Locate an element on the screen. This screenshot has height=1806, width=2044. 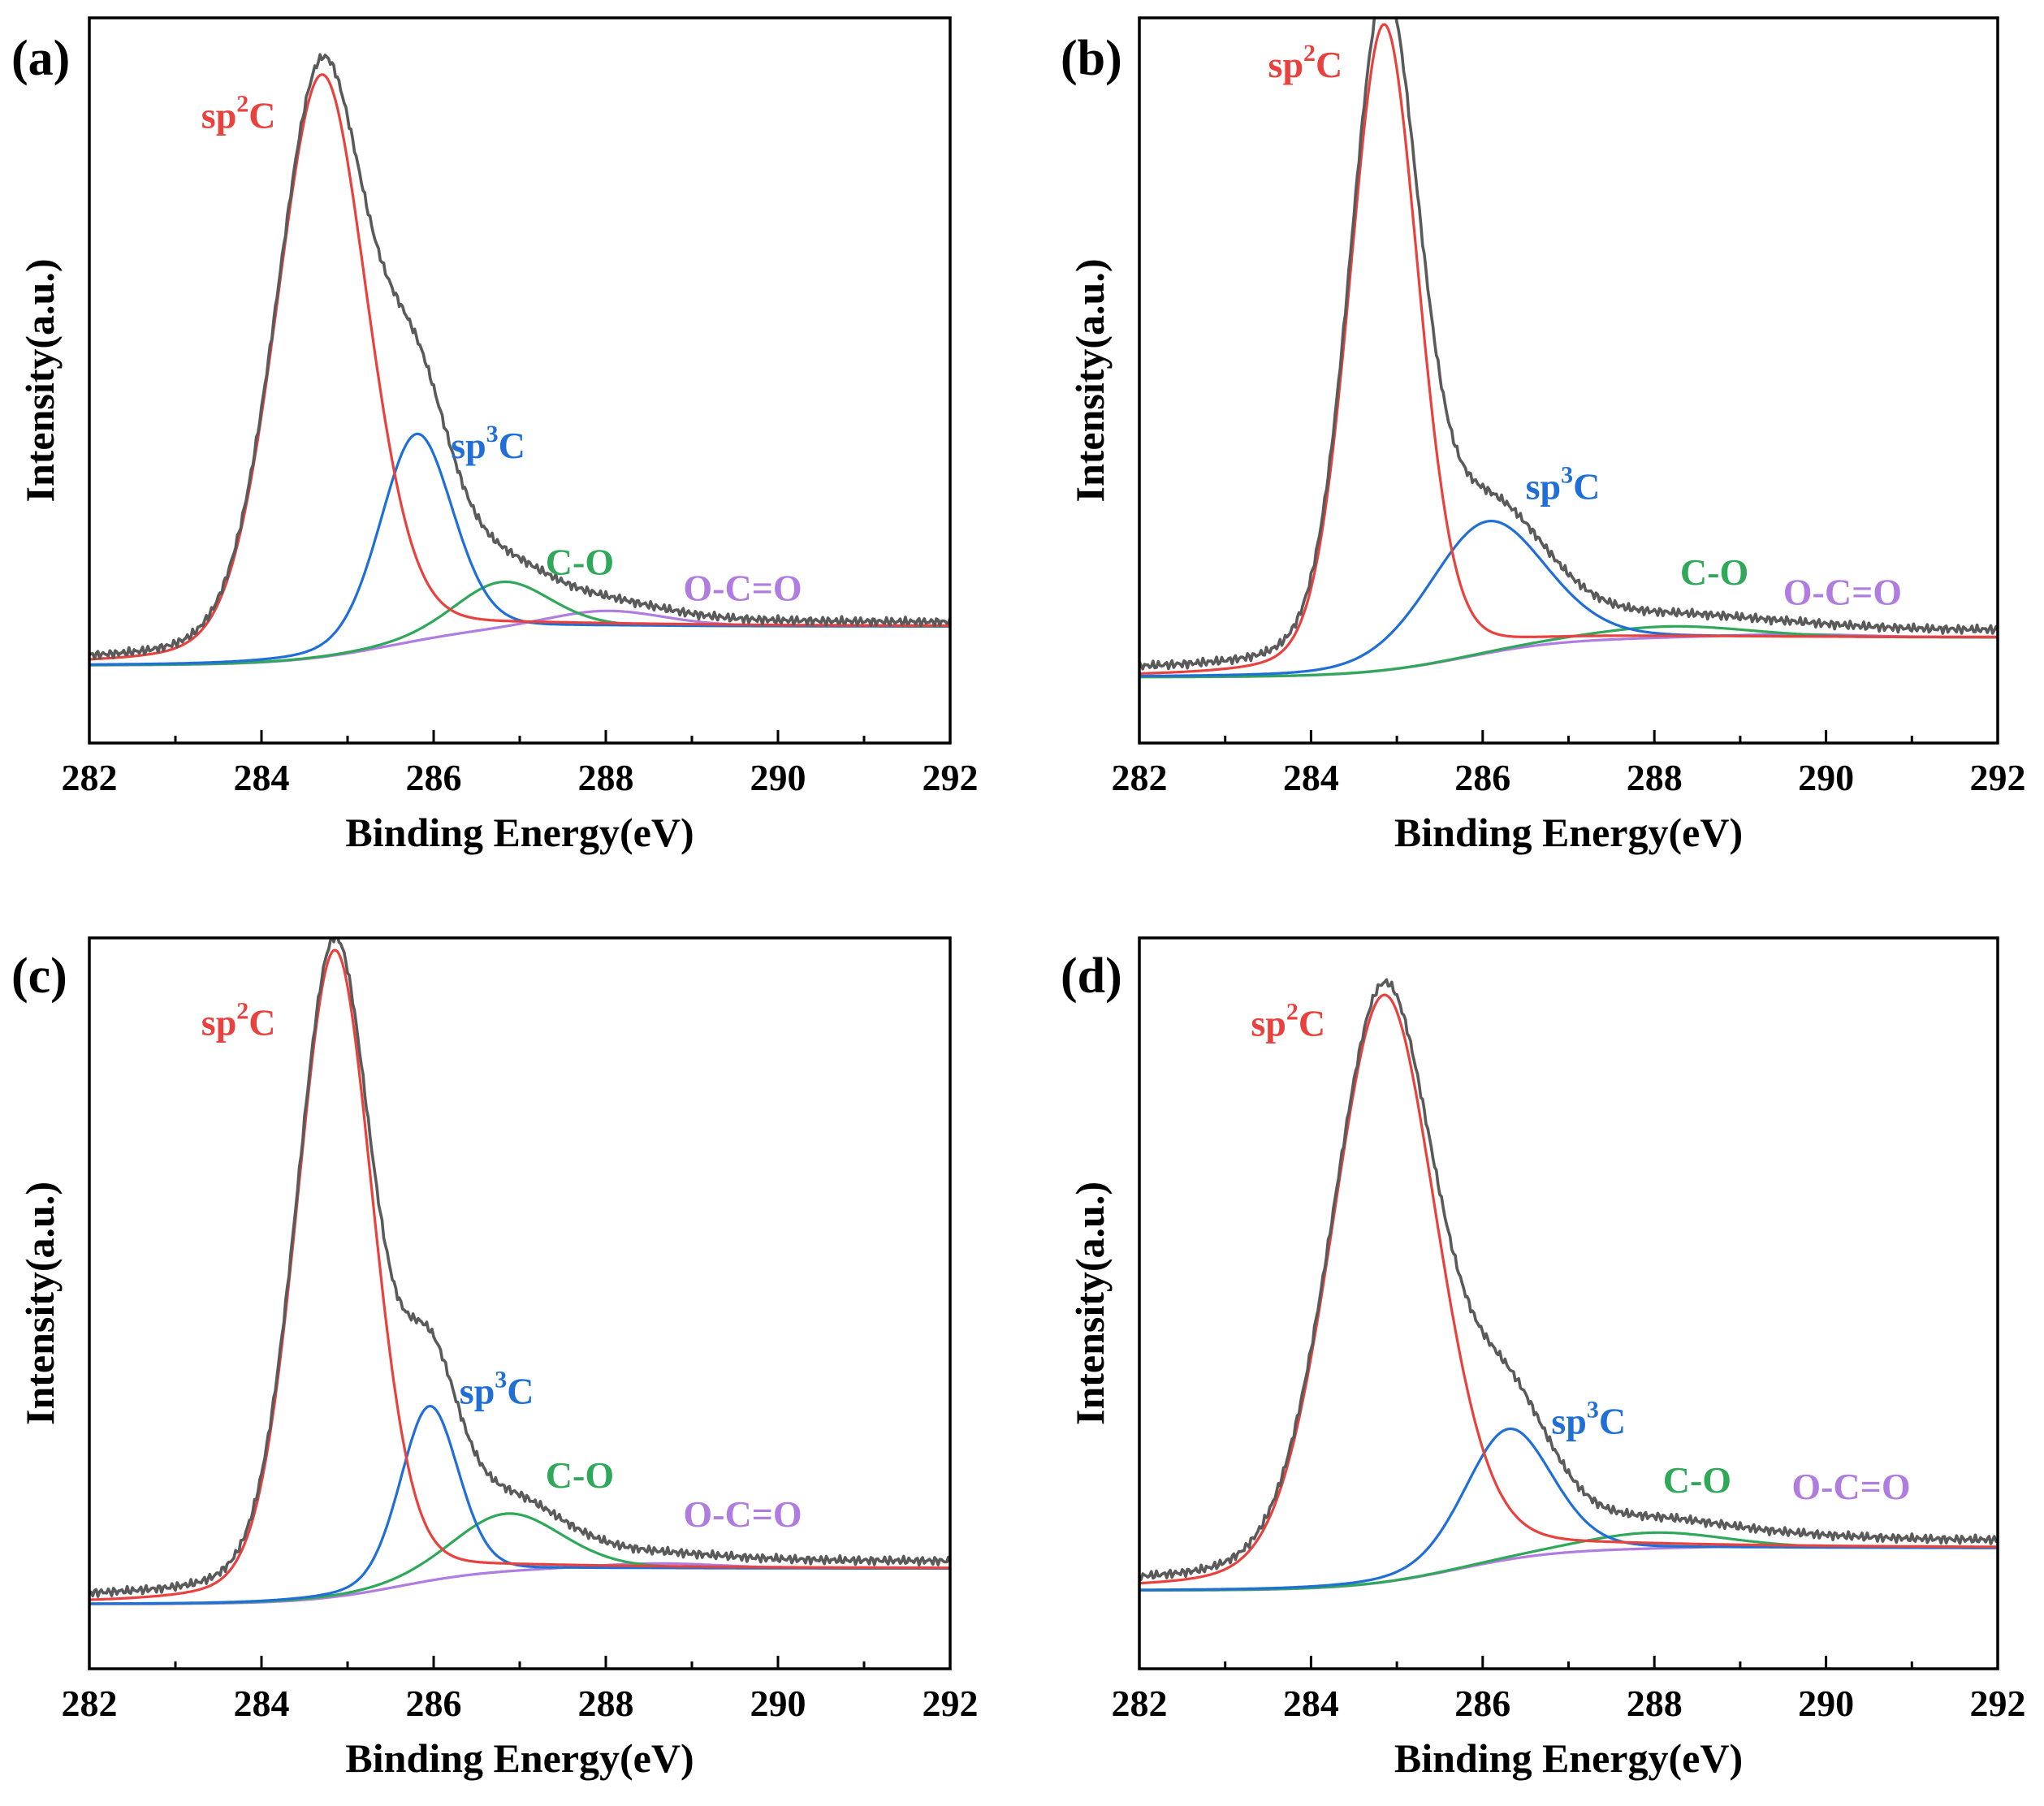
fit-curve-c-o is located at coordinates (1568, 1561).